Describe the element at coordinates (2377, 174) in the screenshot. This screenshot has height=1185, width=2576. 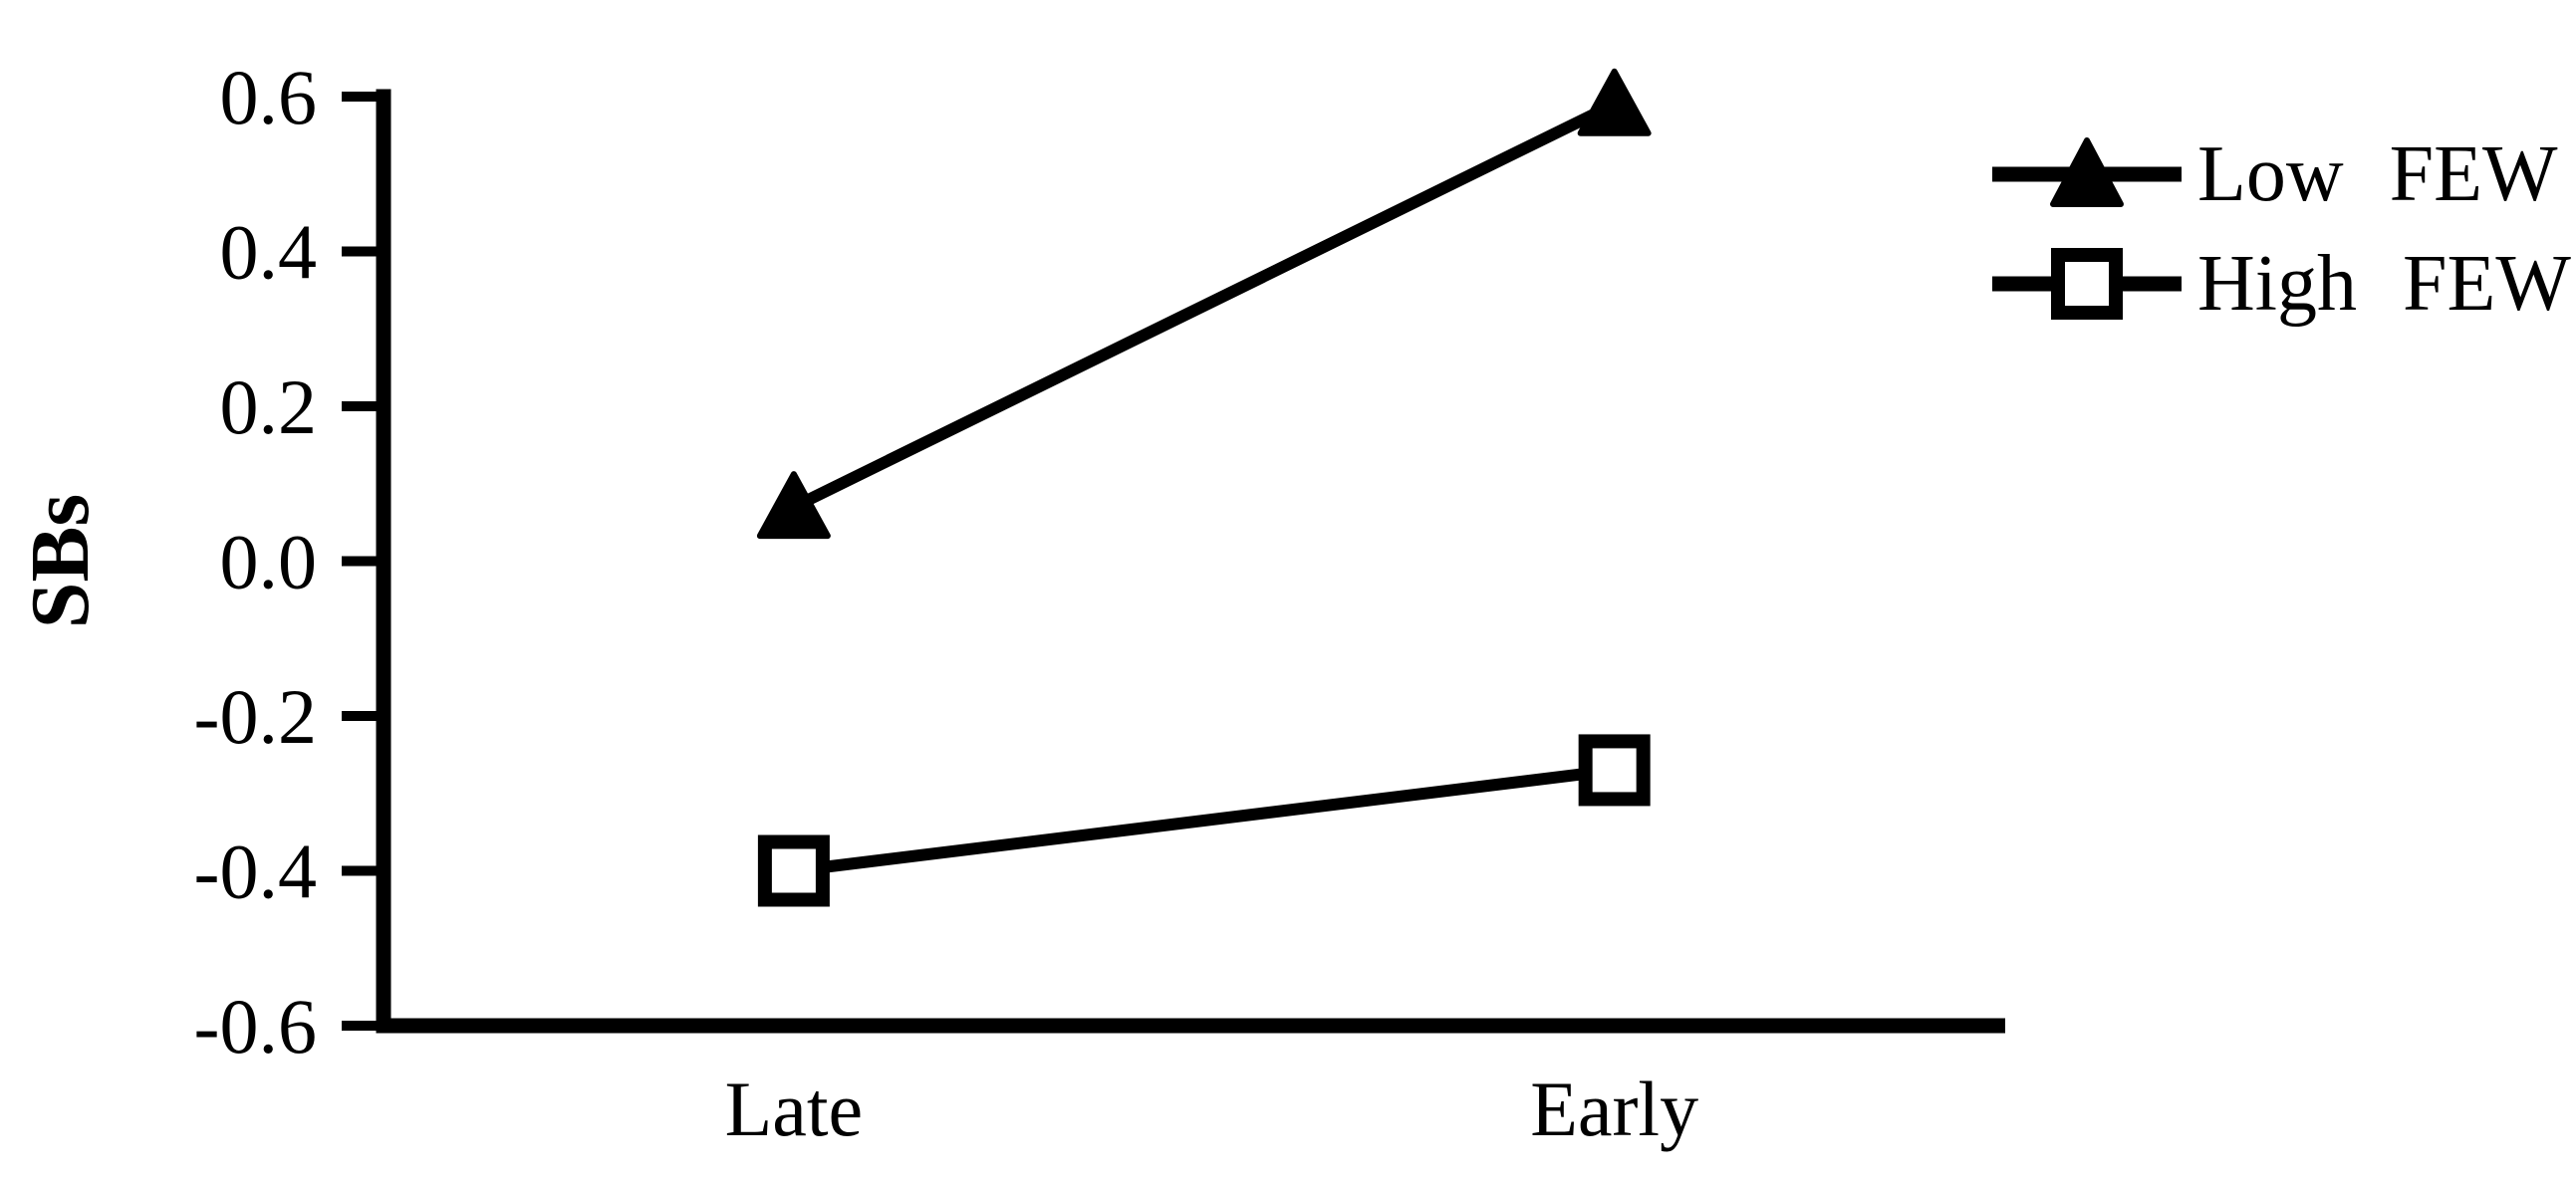
I see `legend-label-low-few: Low FEW` at that location.